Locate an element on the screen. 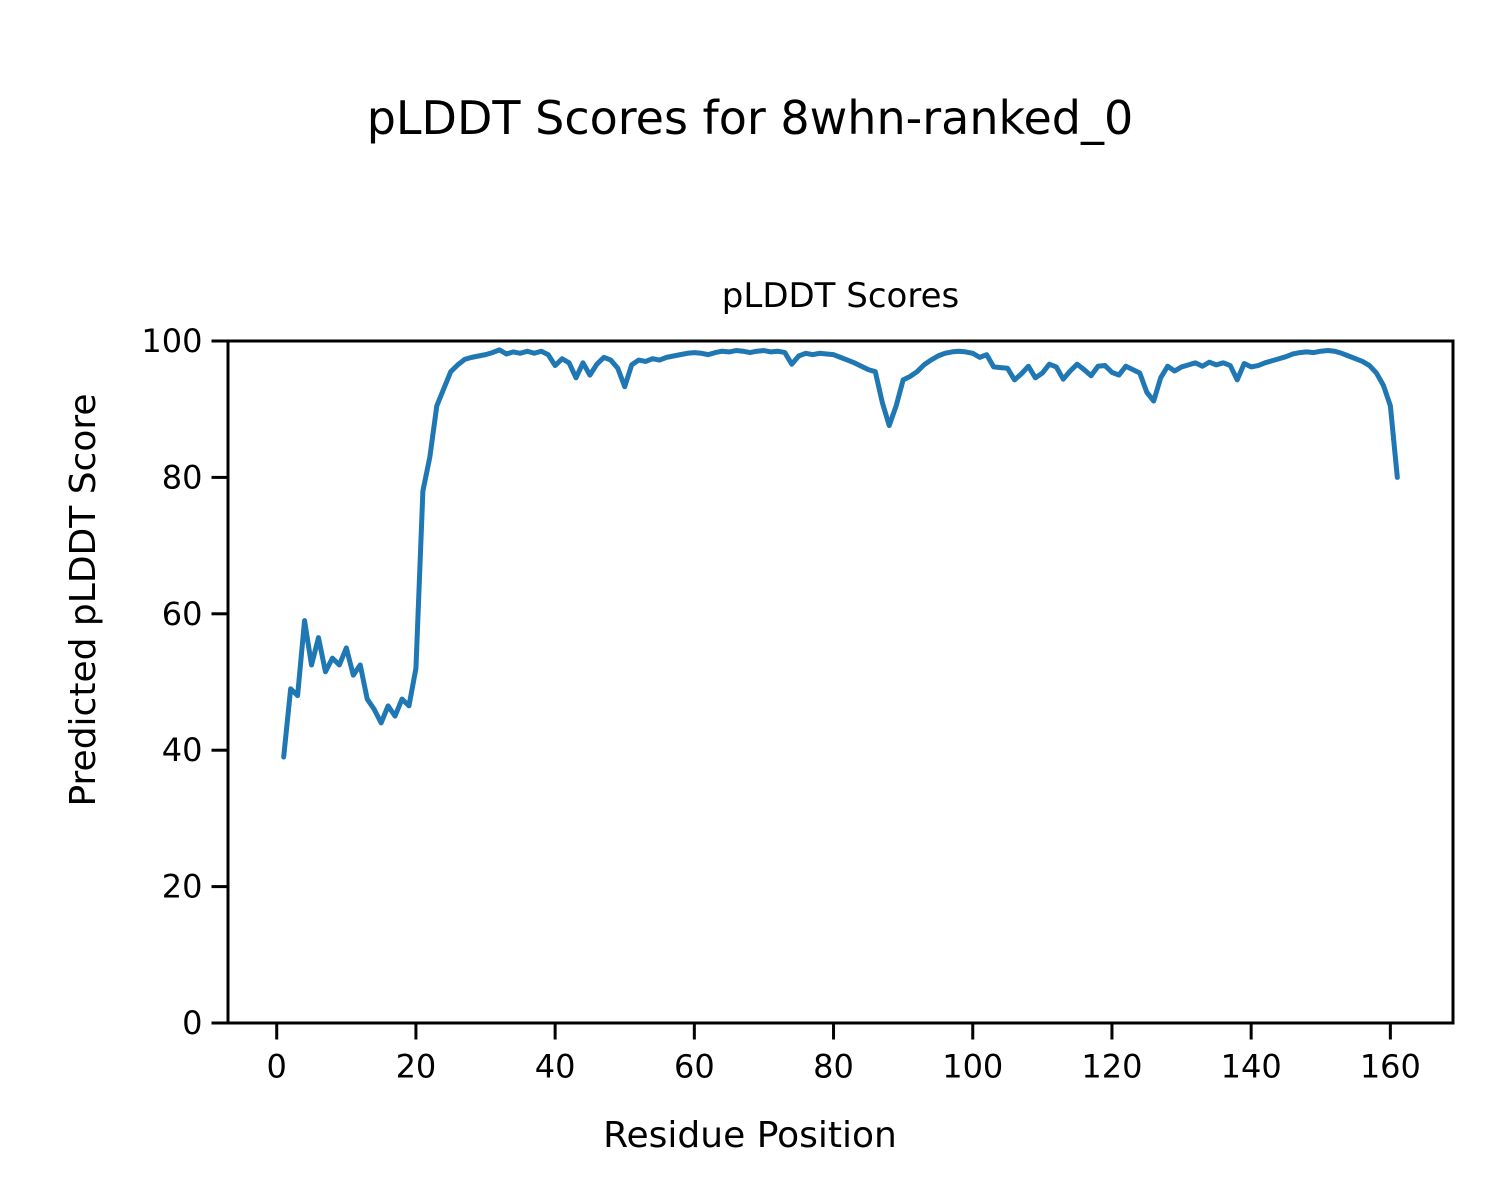 This screenshot has height=1200, width=1500. x-tick-label: 160 is located at coordinates (1390, 1067).